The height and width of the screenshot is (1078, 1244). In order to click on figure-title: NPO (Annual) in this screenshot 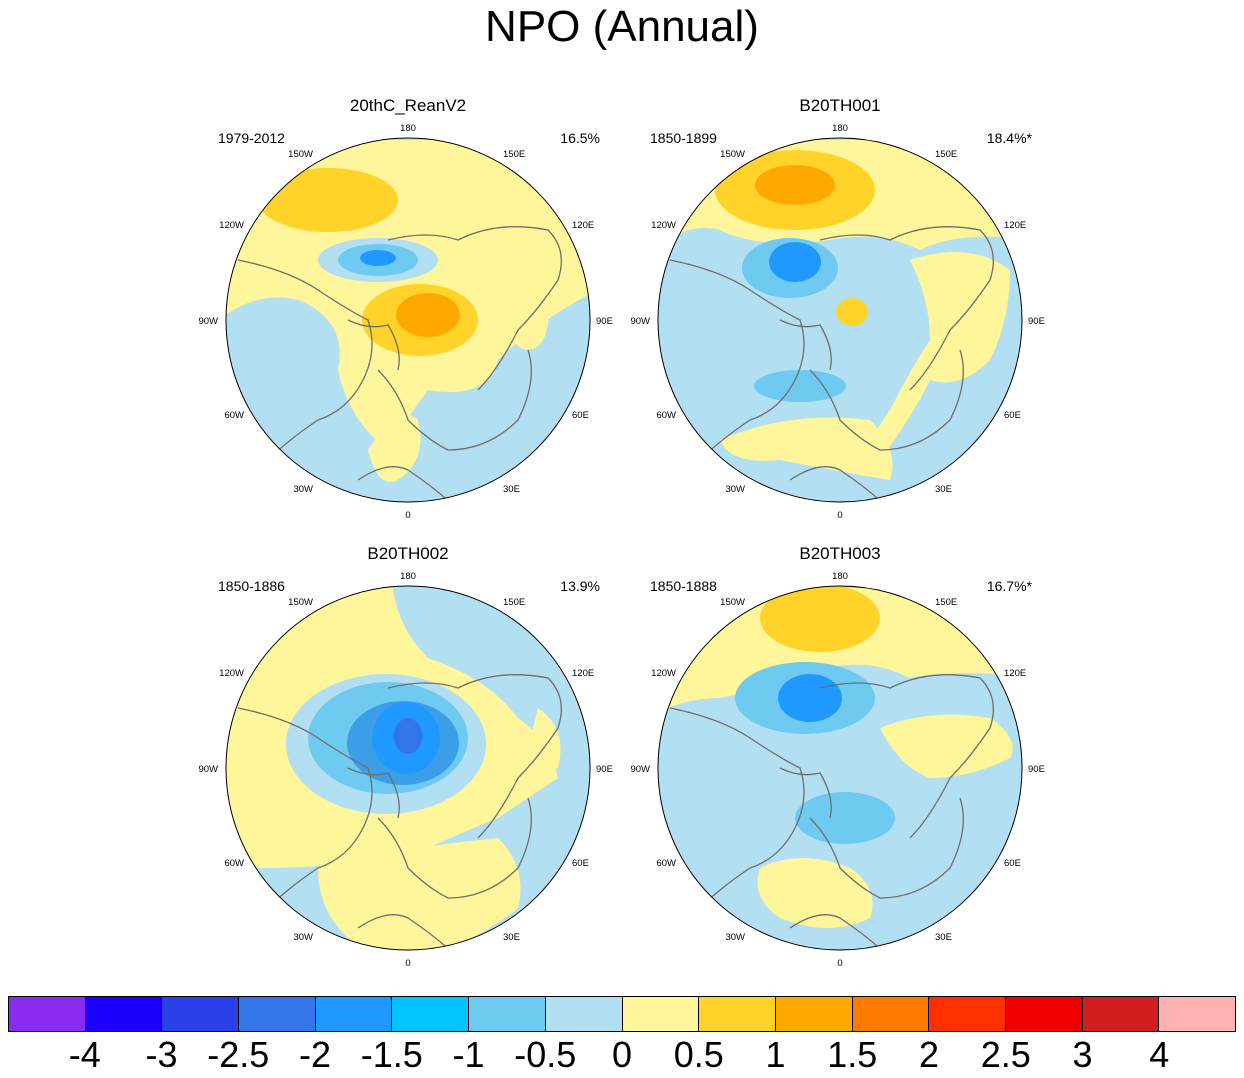, I will do `click(622, 26)`.